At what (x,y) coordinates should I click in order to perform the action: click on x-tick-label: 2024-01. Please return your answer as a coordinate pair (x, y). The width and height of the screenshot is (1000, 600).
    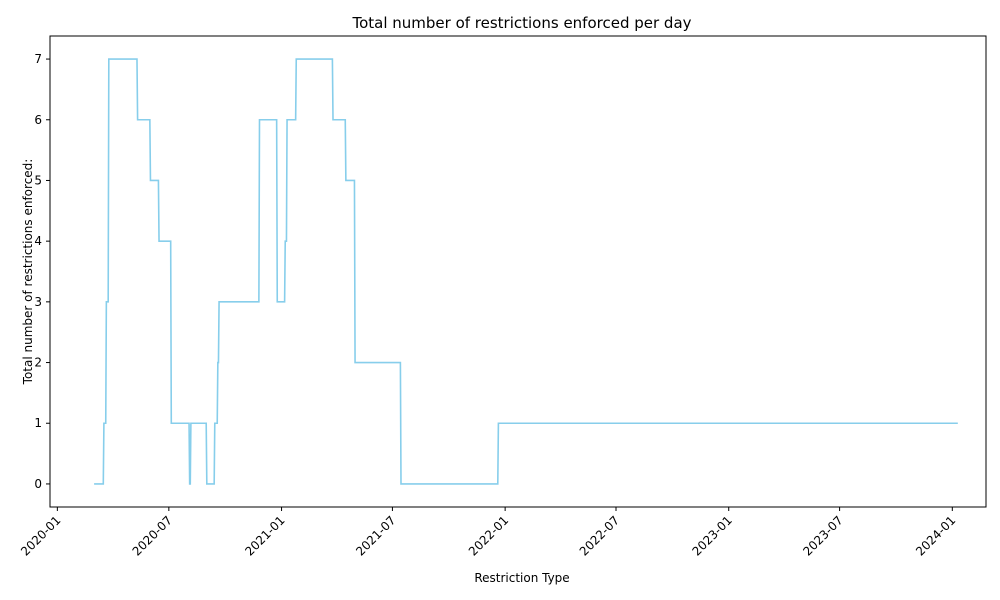
    Looking at the image, I should click on (935, 535).